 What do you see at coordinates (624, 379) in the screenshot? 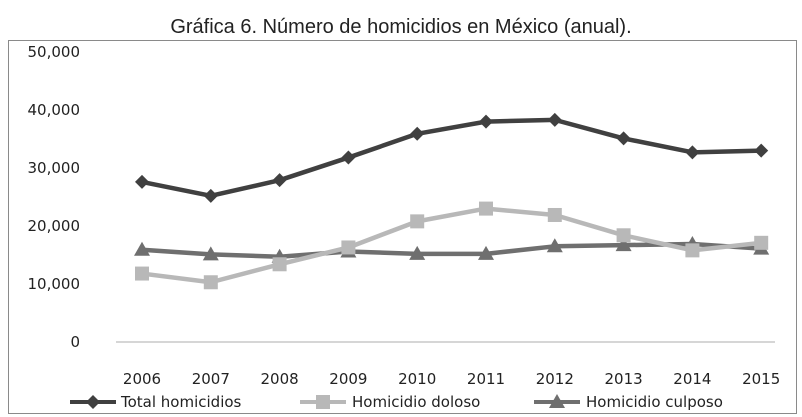
I see `x-tick-label: 2013` at bounding box center [624, 379].